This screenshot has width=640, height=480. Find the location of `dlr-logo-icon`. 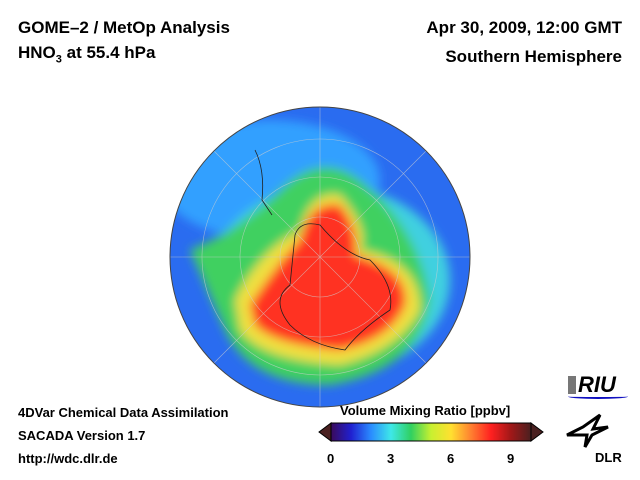

dlr-logo-icon is located at coordinates (587, 430).